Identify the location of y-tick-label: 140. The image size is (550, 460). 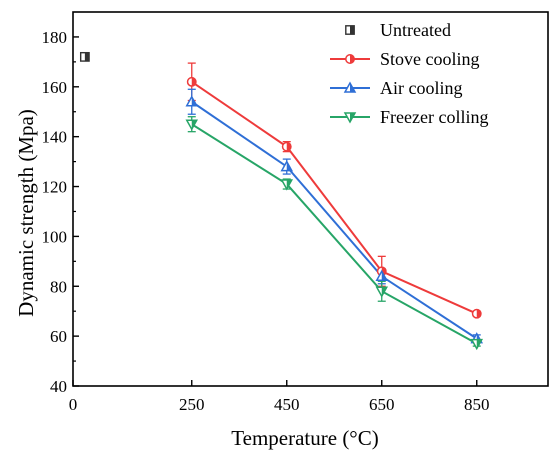
(55, 137).